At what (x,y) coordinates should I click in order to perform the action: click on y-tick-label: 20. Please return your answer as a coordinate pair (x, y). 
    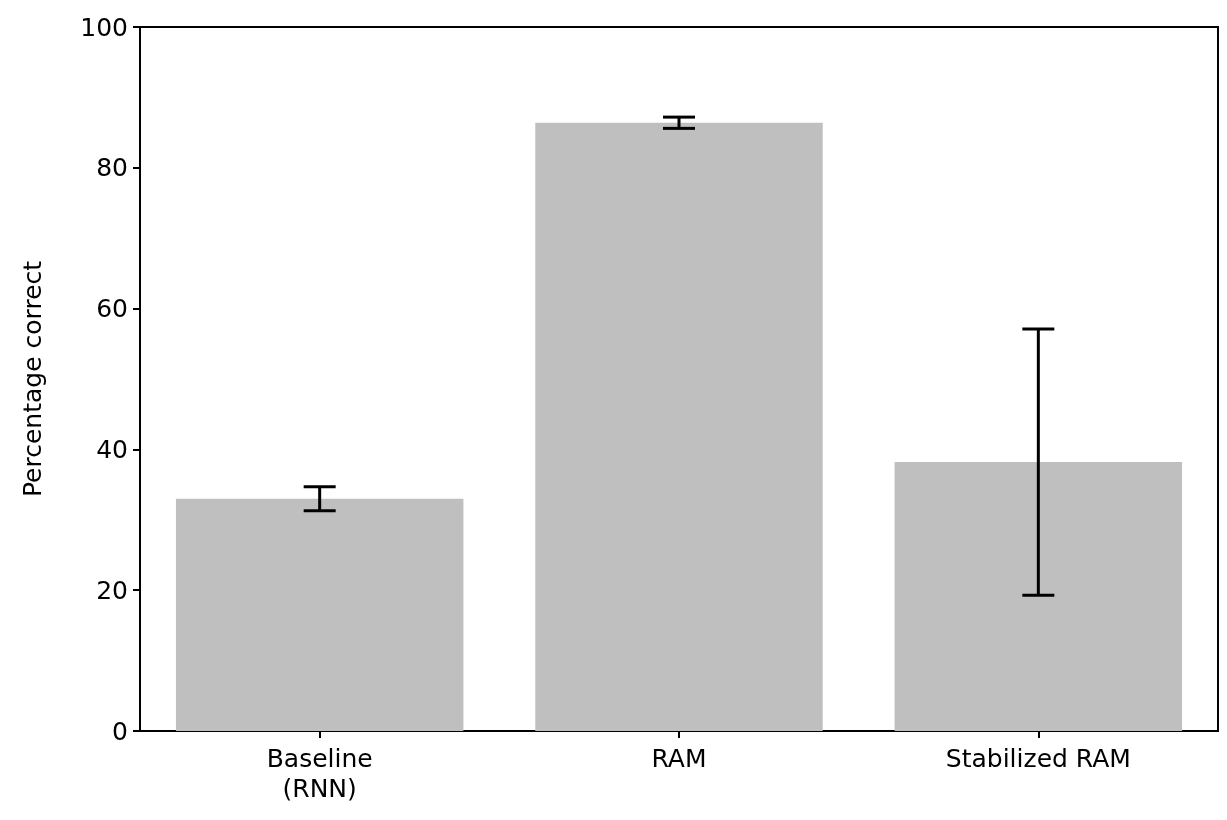
    Looking at the image, I should click on (112, 590).